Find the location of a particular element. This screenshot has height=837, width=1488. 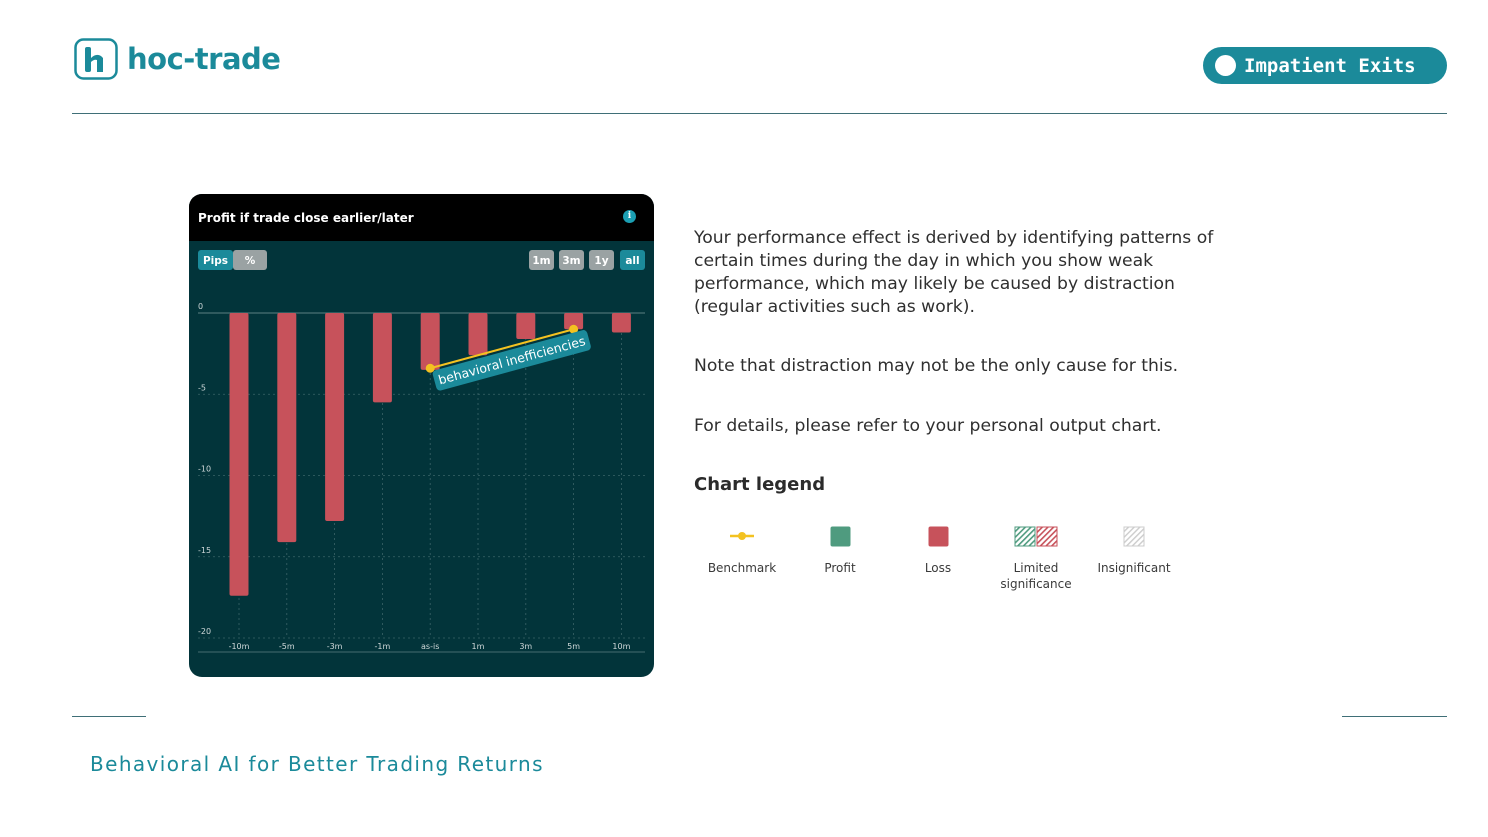

tagline: Behavioral AI for Better Trading Returns is located at coordinates (317, 764).